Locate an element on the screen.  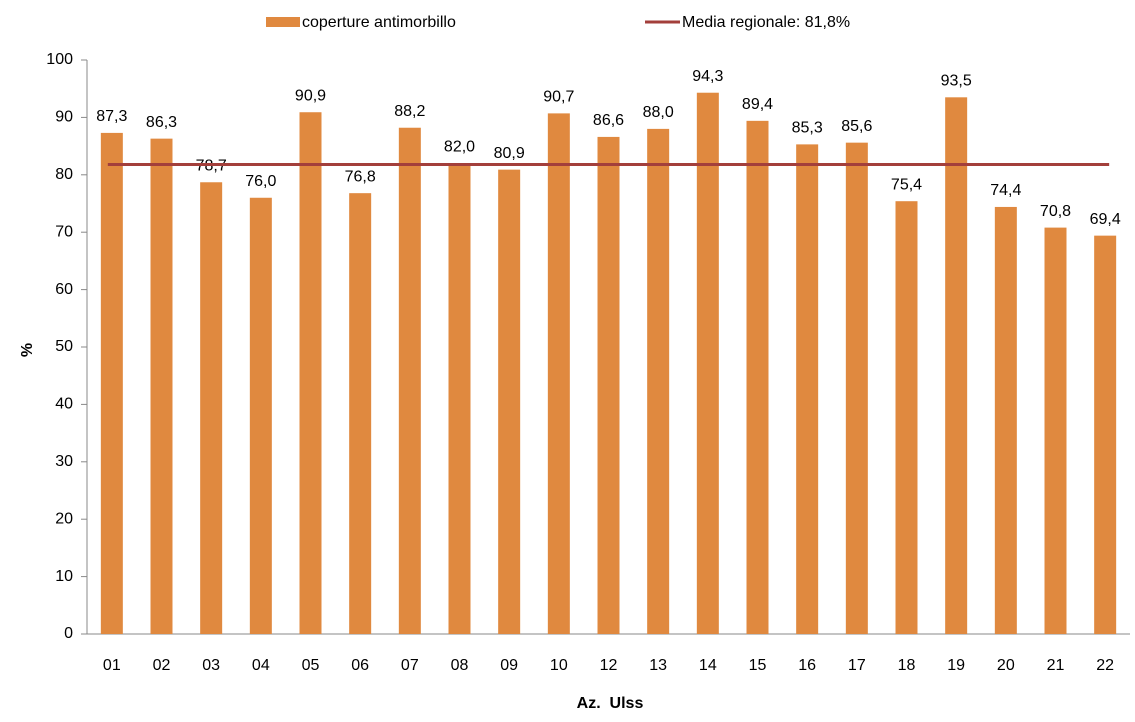
x-tick-label: 04 is located at coordinates (261, 665).